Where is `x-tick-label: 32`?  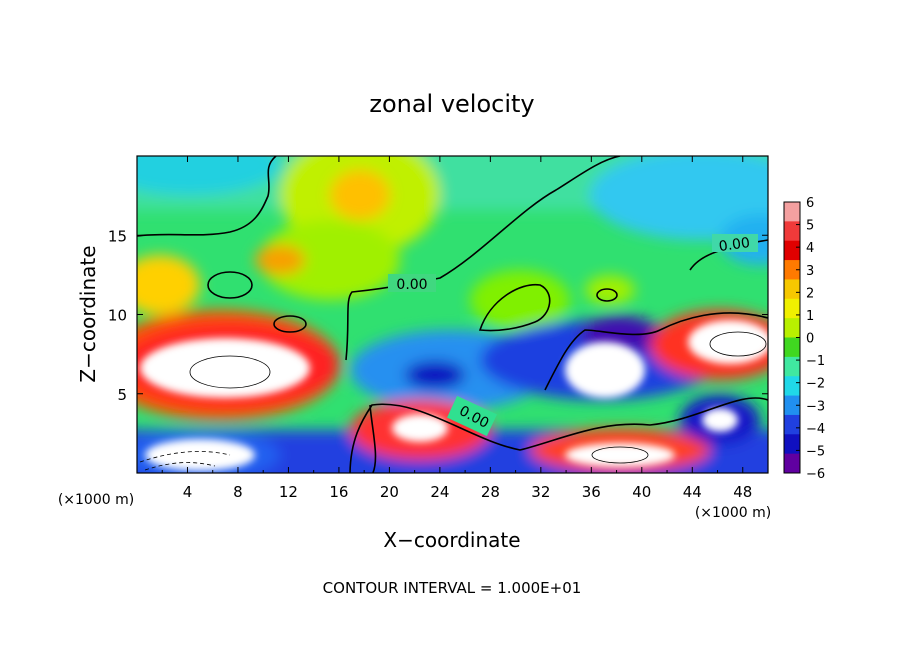 x-tick-label: 32 is located at coordinates (540, 492).